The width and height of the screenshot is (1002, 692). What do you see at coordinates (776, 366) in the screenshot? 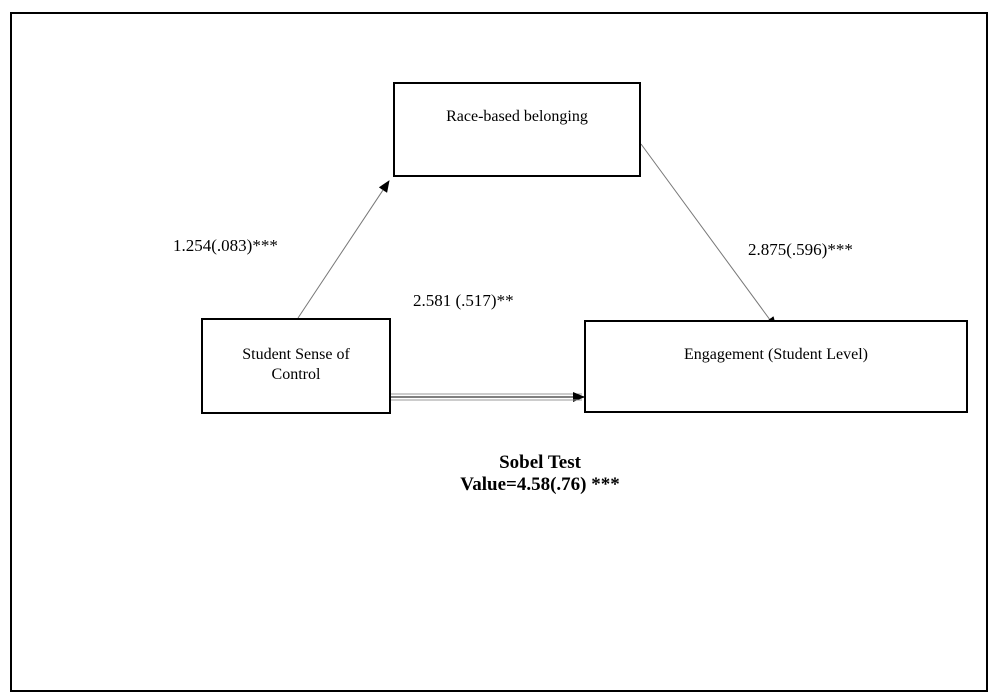
I see `outcome-node: Engagement (Student Level)` at bounding box center [776, 366].